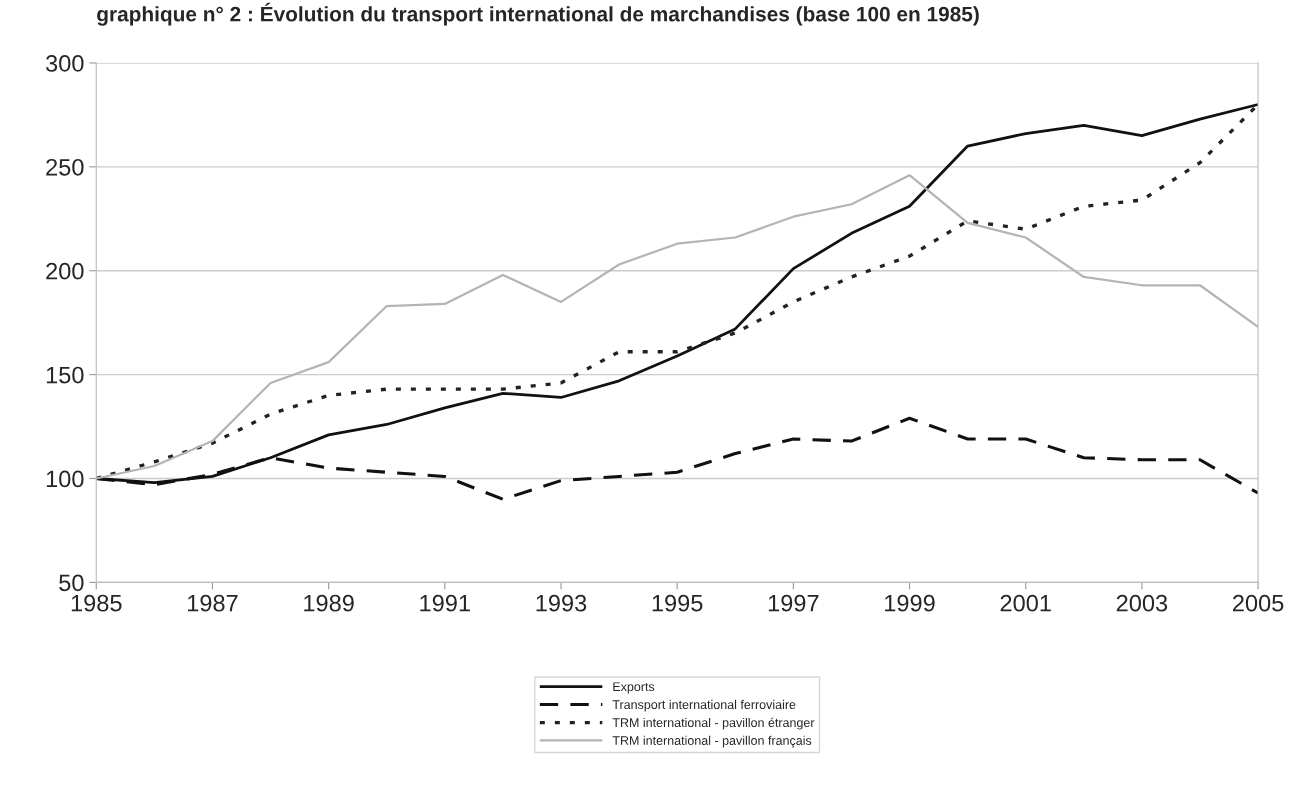  I want to click on x-tick-label: 1987, so click(212, 603).